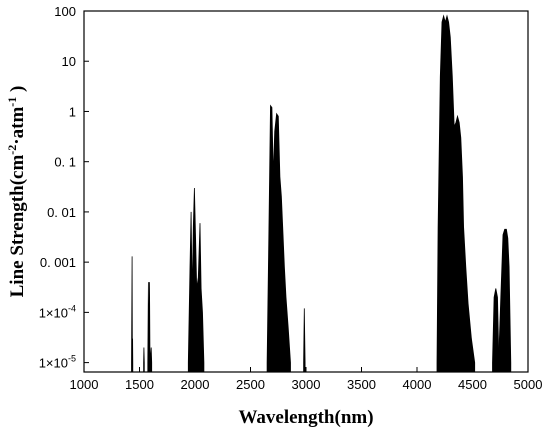 This screenshot has width=550, height=435. Describe the element at coordinates (57, 362) in the screenshot. I see `y-tick-label-7: 1×10⁻⁵` at that location.